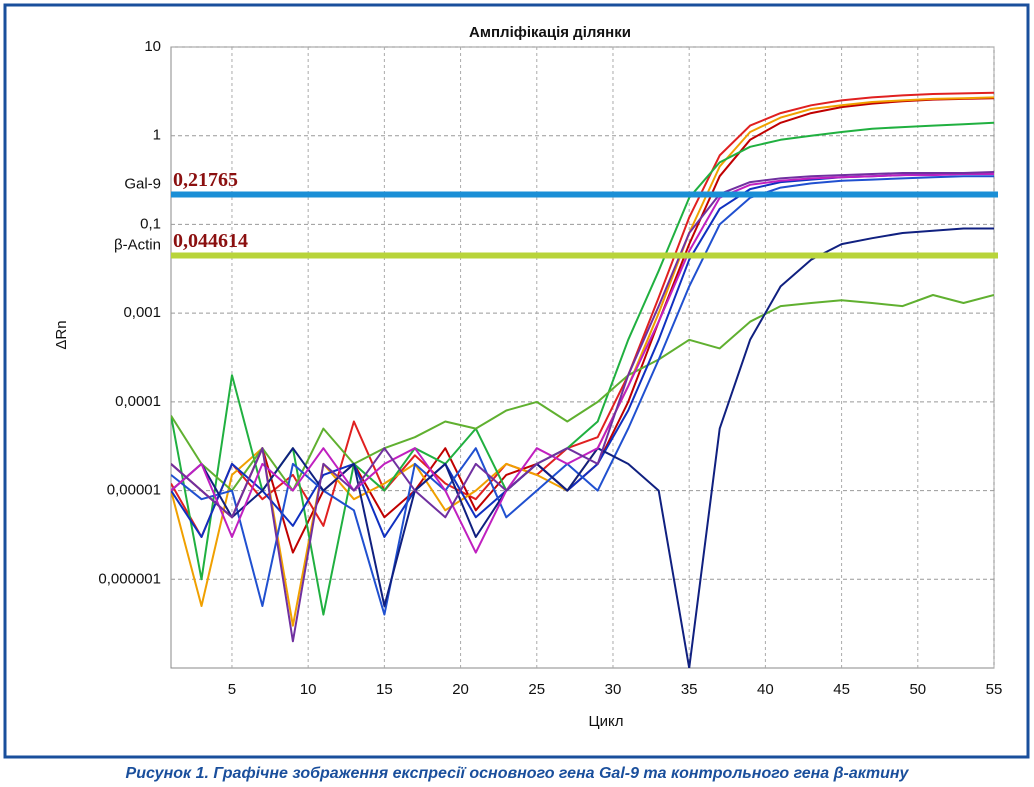 This screenshot has height=787, width=1034. Describe the element at coordinates (142, 183) in the screenshot. I see `threshold-name: Gal-9` at that location.